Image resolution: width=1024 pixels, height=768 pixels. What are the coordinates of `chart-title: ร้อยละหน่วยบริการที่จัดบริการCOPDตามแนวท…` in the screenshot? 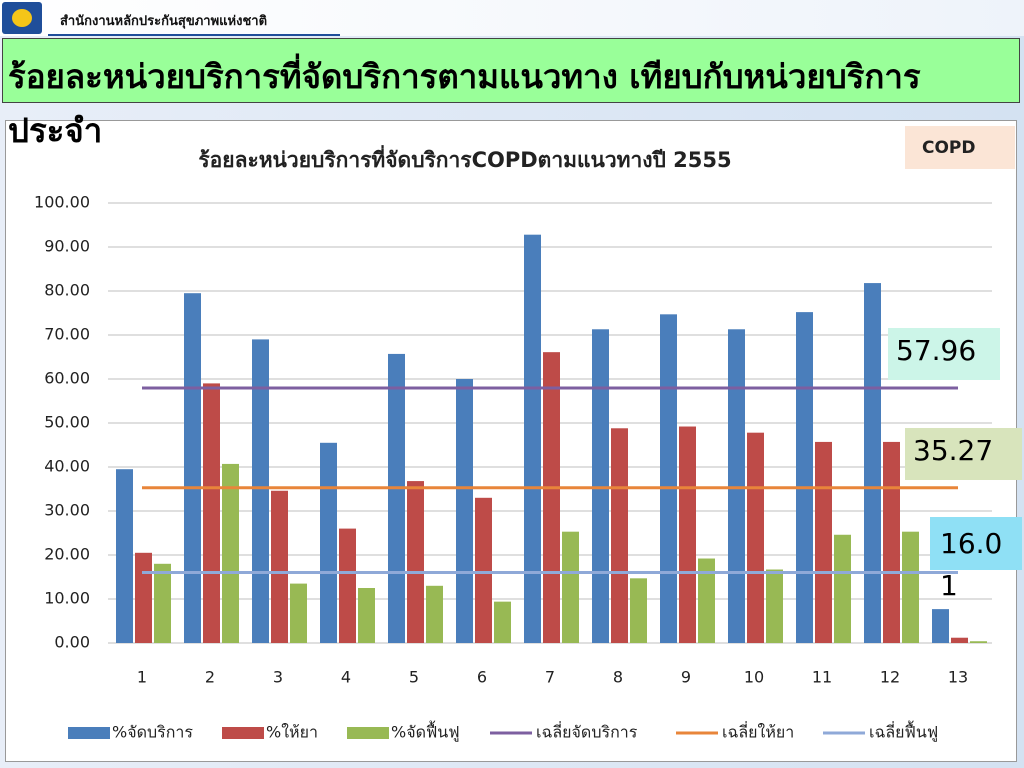 It's located at (464, 158).